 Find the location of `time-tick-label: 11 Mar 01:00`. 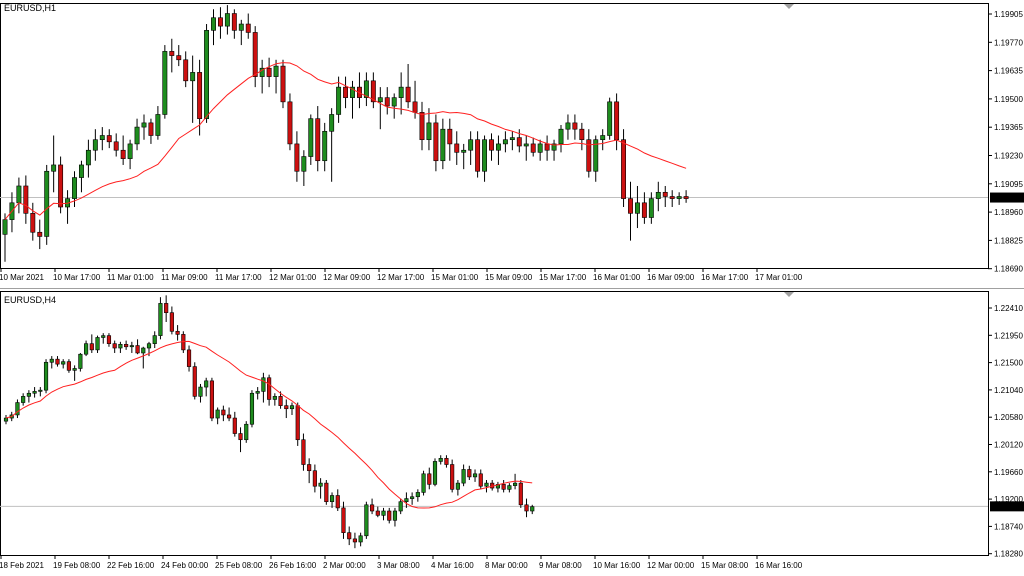

time-tick-label: 11 Mar 01:00 is located at coordinates (130, 277).